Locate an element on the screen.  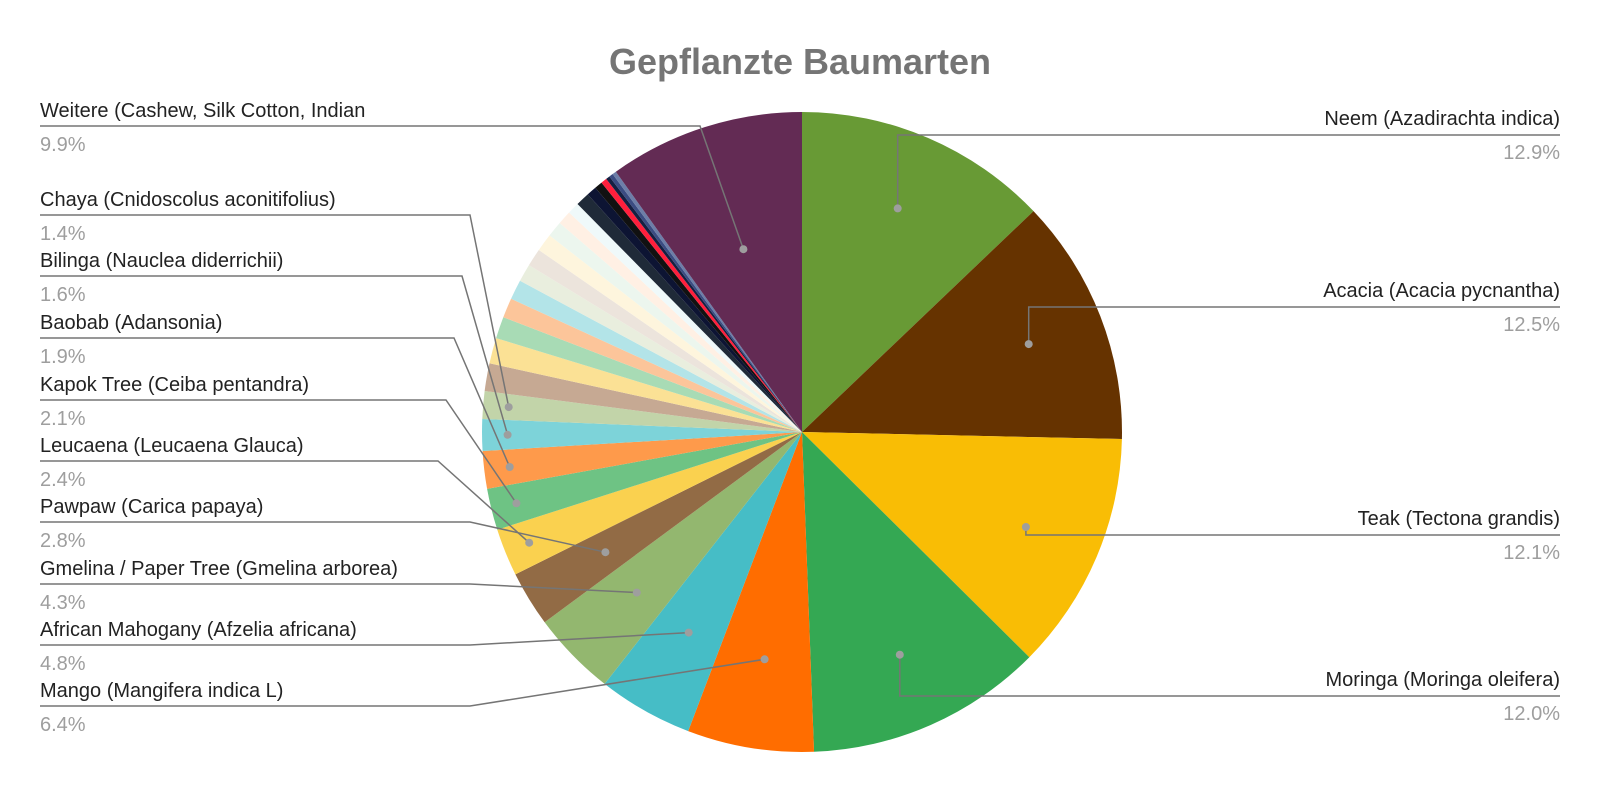
pie-slice-african-mahogany is located at coordinates (703, 582).